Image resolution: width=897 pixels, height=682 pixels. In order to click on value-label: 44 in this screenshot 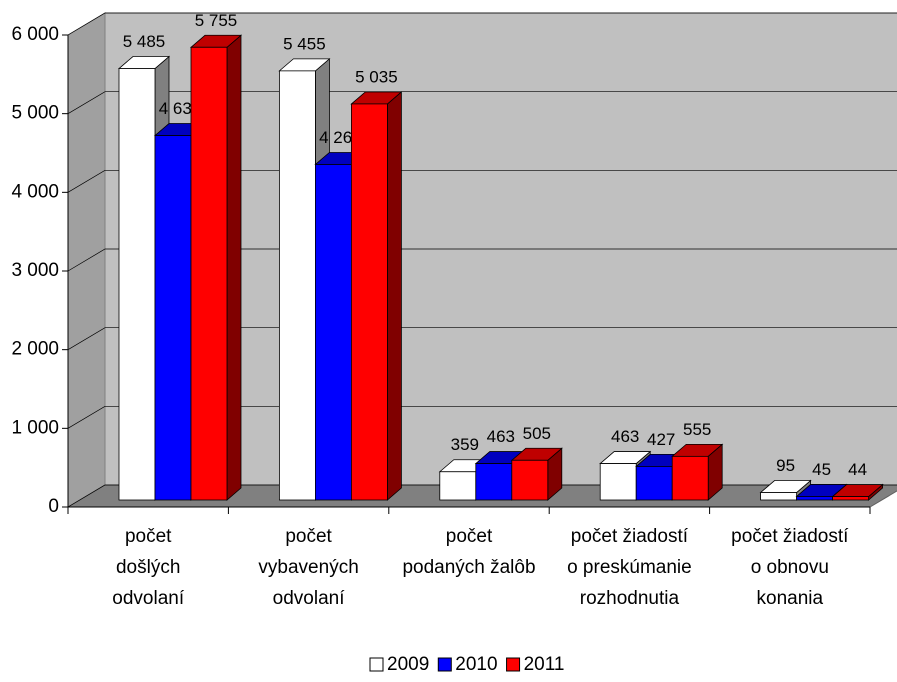, I will do `click(857, 469)`.